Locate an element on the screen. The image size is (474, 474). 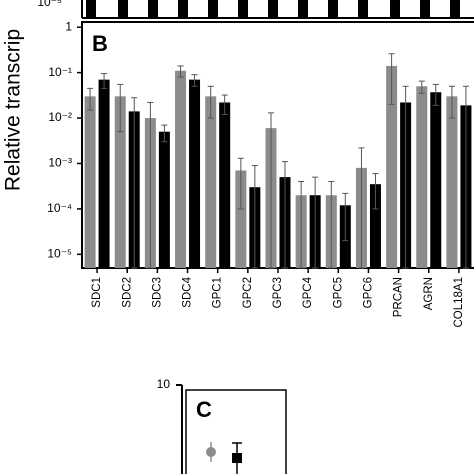
x-tick-label: GPC3 is located at coordinates (278, 292).